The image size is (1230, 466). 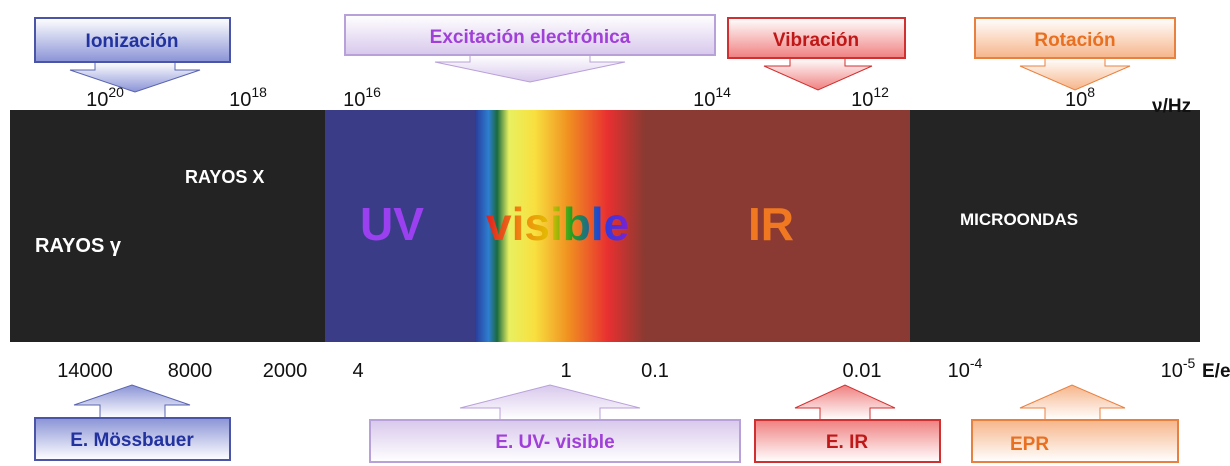 I want to click on box-label: E. IR, so click(x=847, y=442).